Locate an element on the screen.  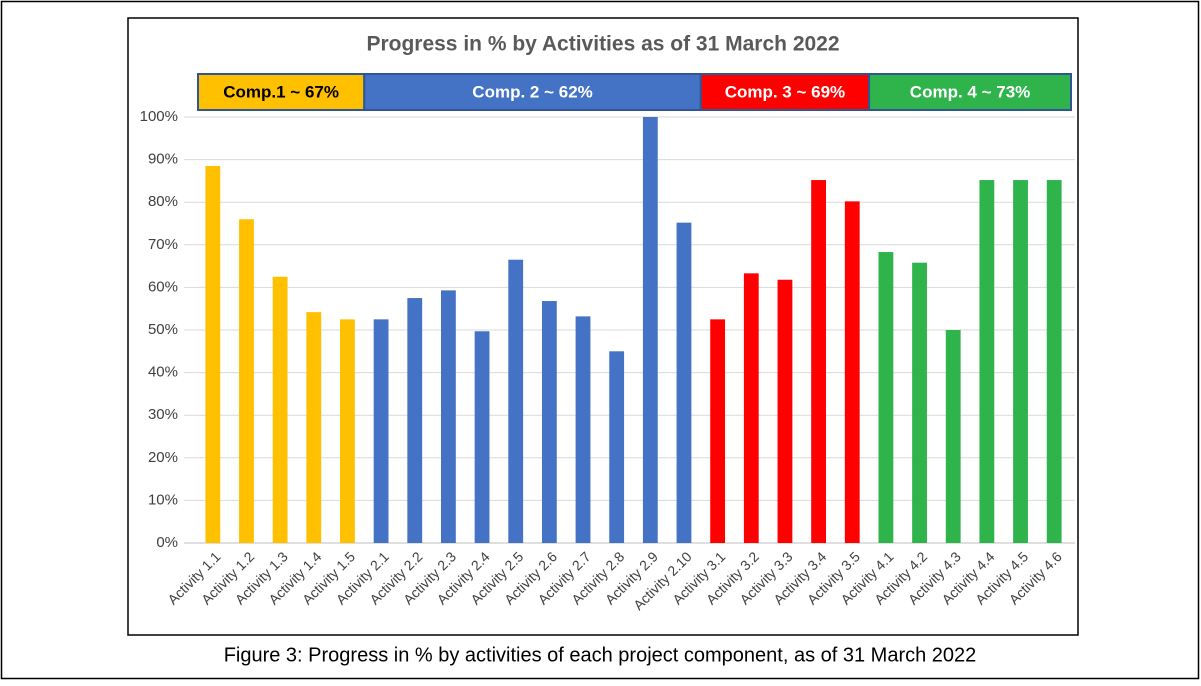
y-tick-label: 80% is located at coordinates (163, 201).